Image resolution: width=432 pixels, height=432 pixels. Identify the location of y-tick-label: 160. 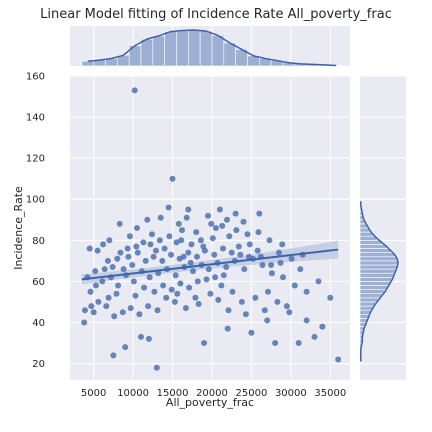
(35, 77).